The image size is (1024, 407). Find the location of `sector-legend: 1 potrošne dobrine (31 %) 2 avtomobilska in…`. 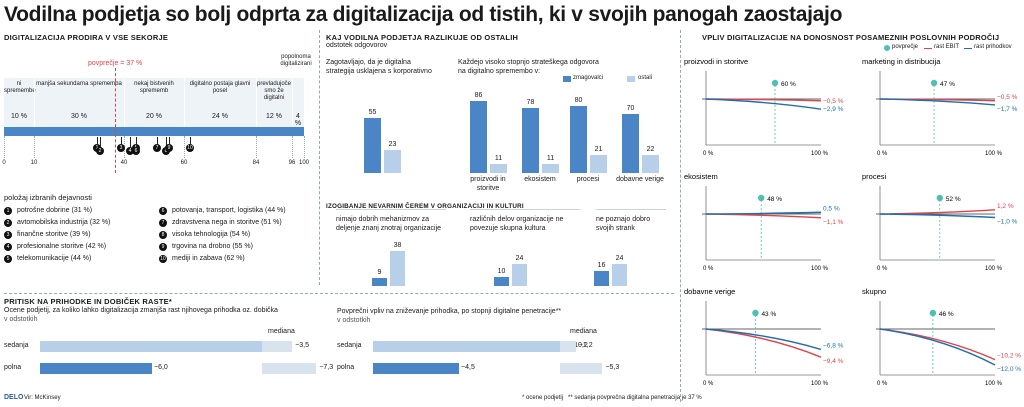

sector-legend: 1 potrošne dobrine (31 %) 2 avtomobilska in… is located at coordinates (159, 242).